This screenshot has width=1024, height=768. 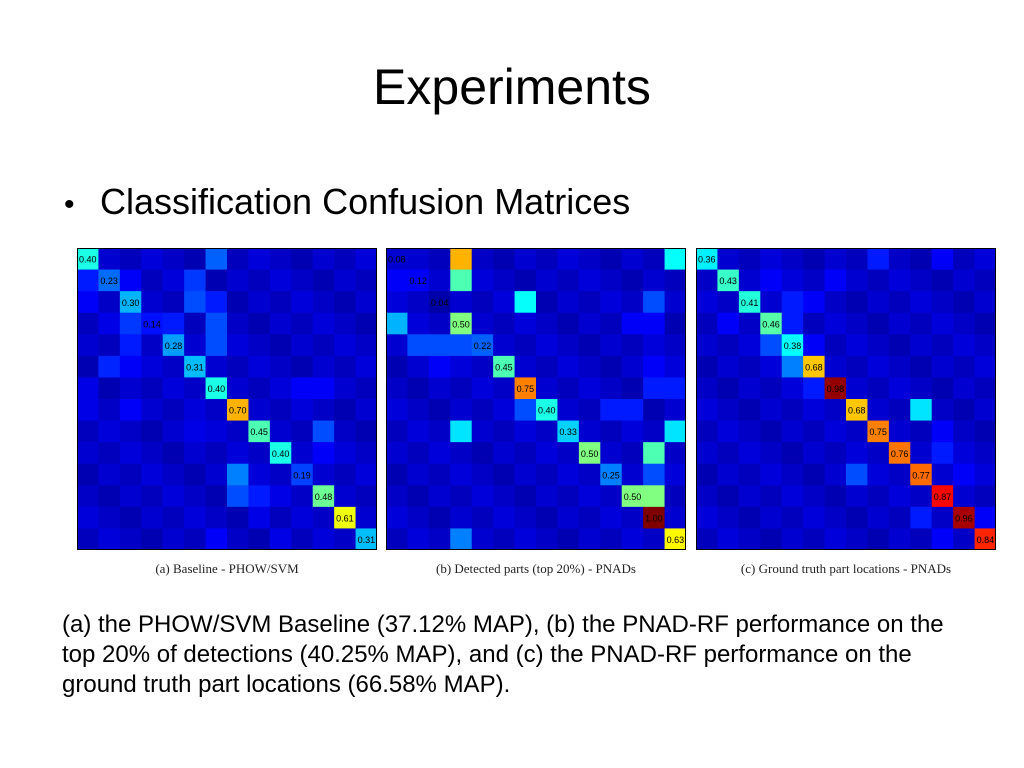 I want to click on diagonal-label: 0.25, so click(x=611, y=475).